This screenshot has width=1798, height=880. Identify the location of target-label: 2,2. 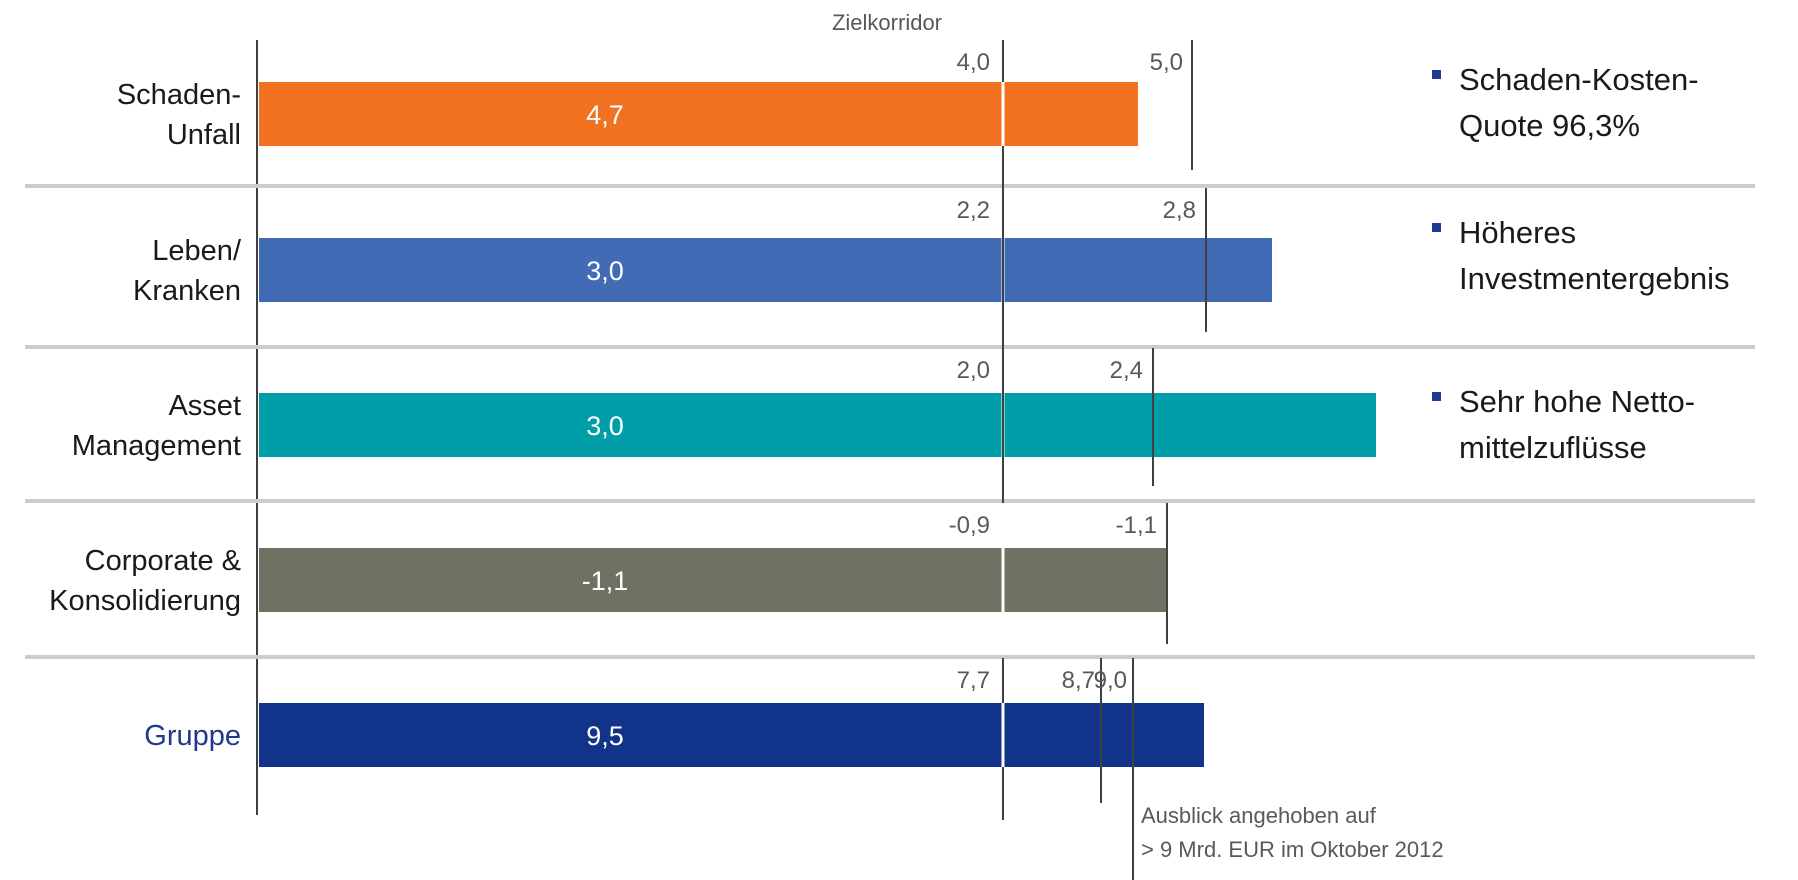
(973, 210).